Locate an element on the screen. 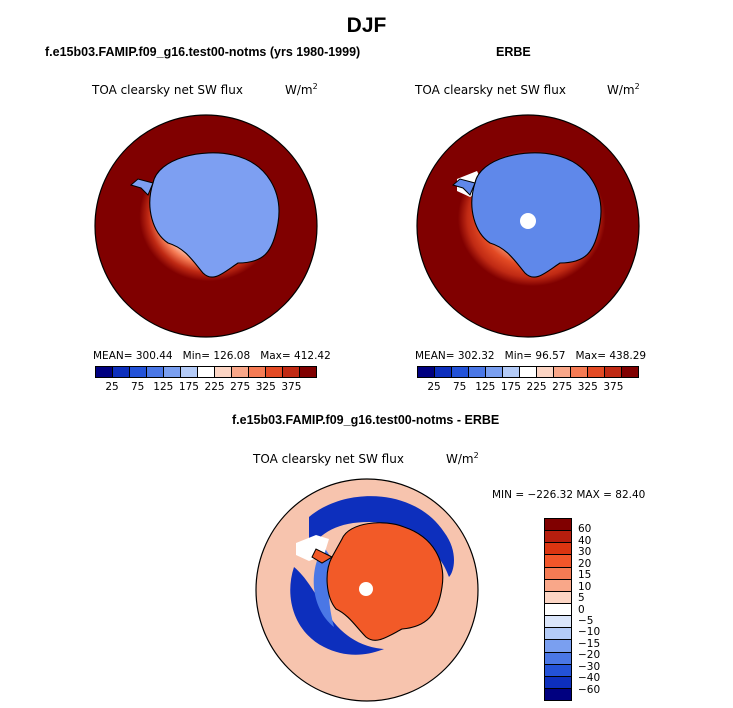 This screenshot has width=733, height=708. panel2-pole-hole is located at coordinates (528, 221).